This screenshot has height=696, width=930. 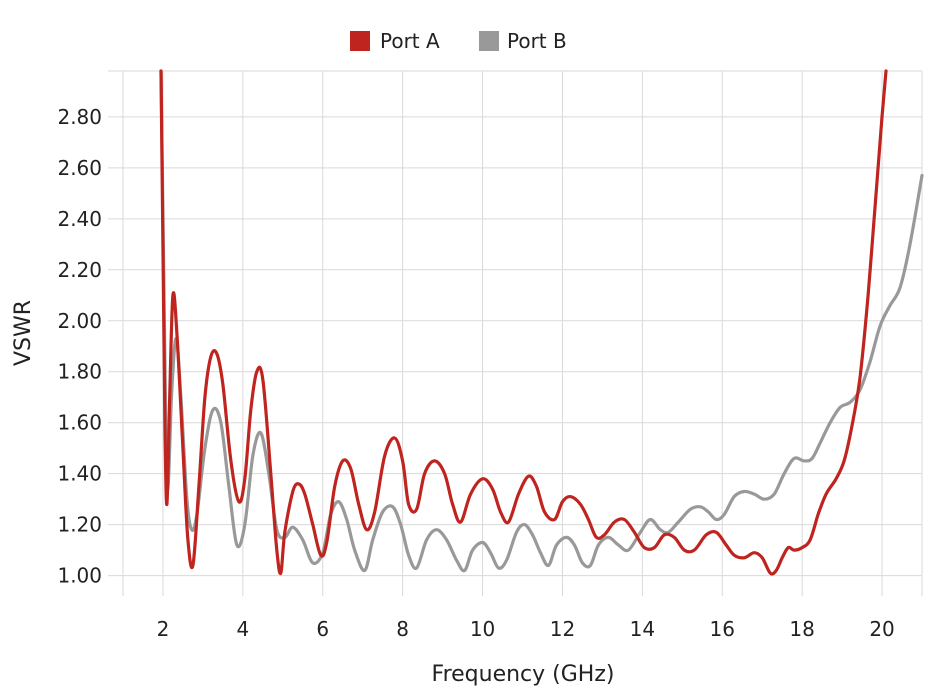 What do you see at coordinates (537, 41) in the screenshot?
I see `legend-label-port-b: Port B` at bounding box center [537, 41].